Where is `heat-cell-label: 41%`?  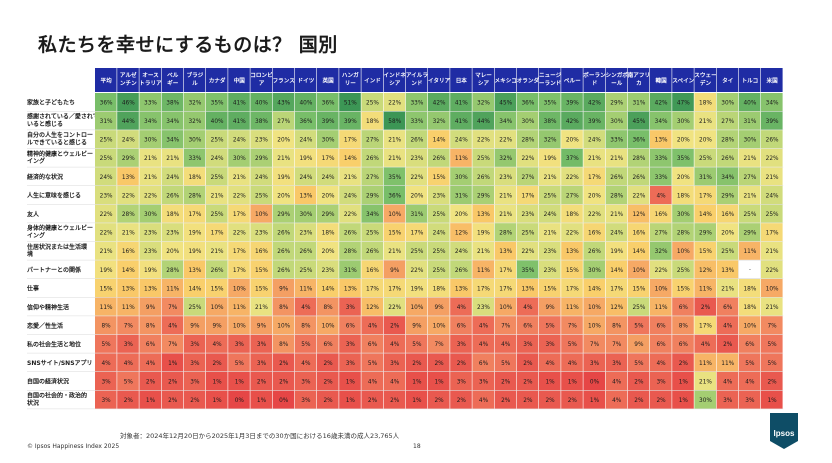 heat-cell-label: 41% is located at coordinates (461, 122).